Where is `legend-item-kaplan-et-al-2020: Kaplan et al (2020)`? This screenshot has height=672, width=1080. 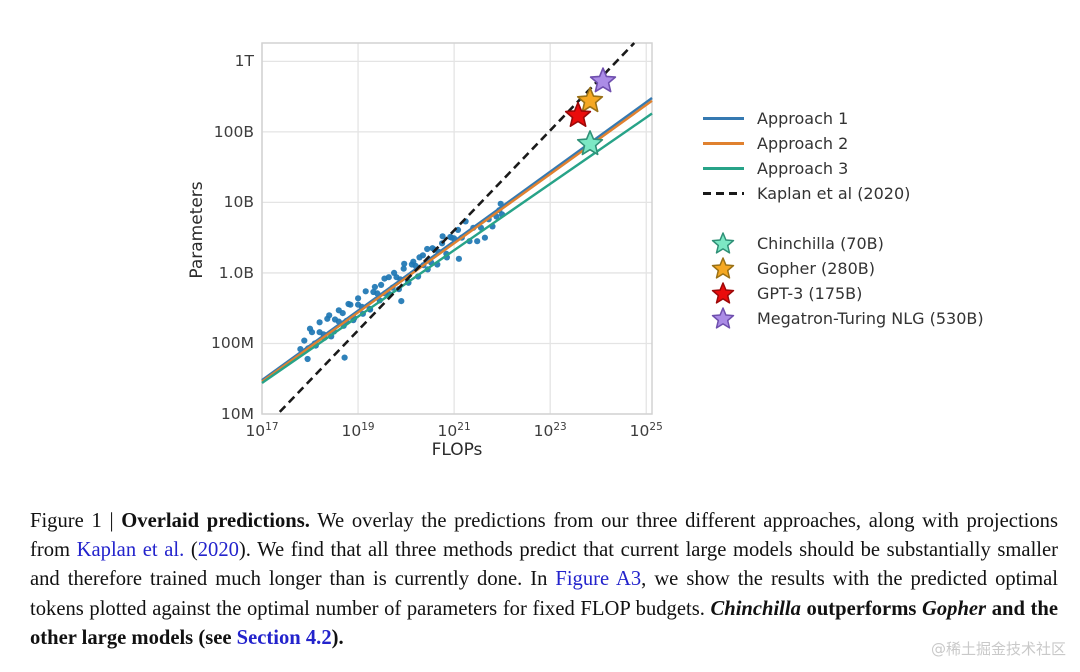
legend-item-kaplan-et-al-2020: Kaplan et al (2020) is located at coordinates (806, 193).